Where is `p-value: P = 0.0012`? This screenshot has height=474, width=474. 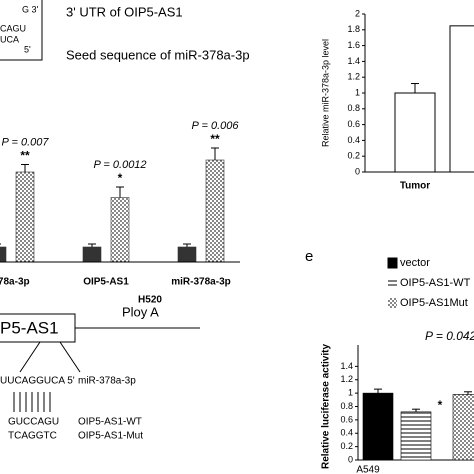
p-value: P = 0.0012 is located at coordinates (119, 165).